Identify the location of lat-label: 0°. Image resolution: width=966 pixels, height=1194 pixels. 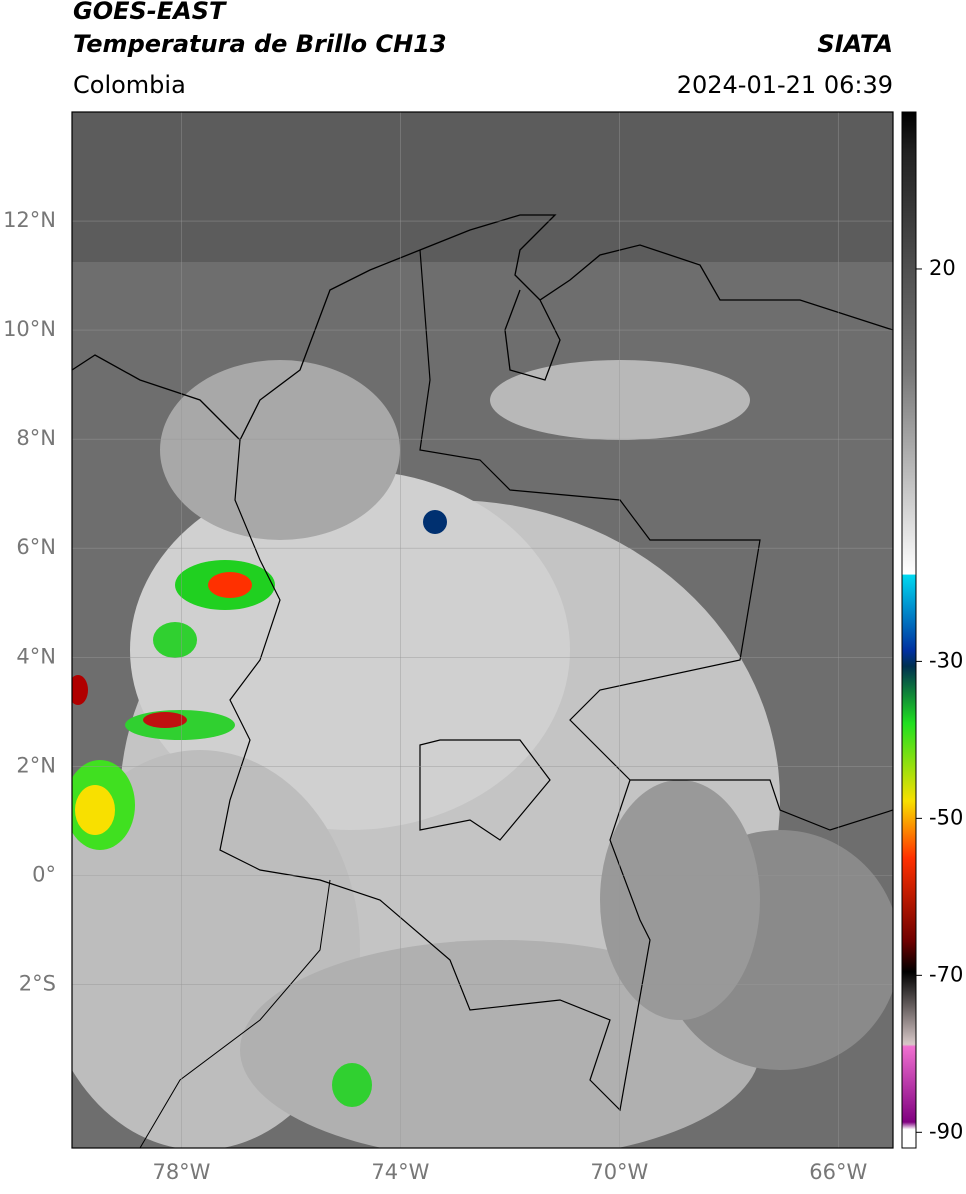
(44, 874).